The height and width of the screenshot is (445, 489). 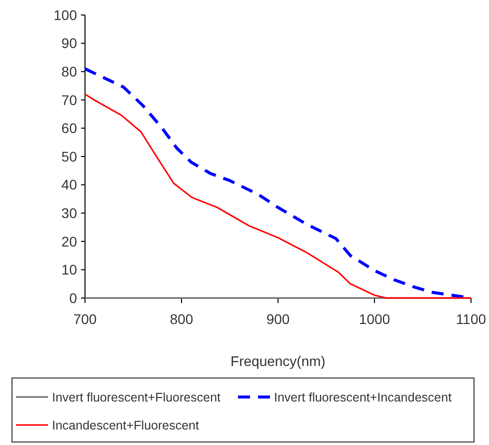 I want to click on x-tick-label: 800, so click(x=182, y=319).